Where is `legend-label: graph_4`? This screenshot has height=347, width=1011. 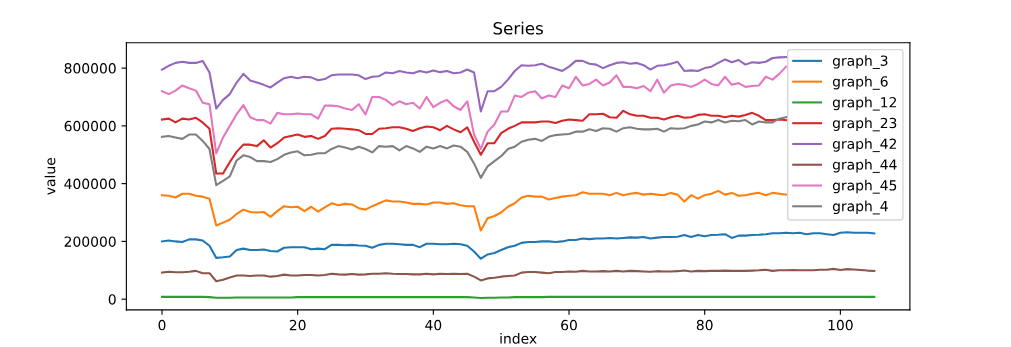 legend-label: graph_4 is located at coordinates (860, 207).